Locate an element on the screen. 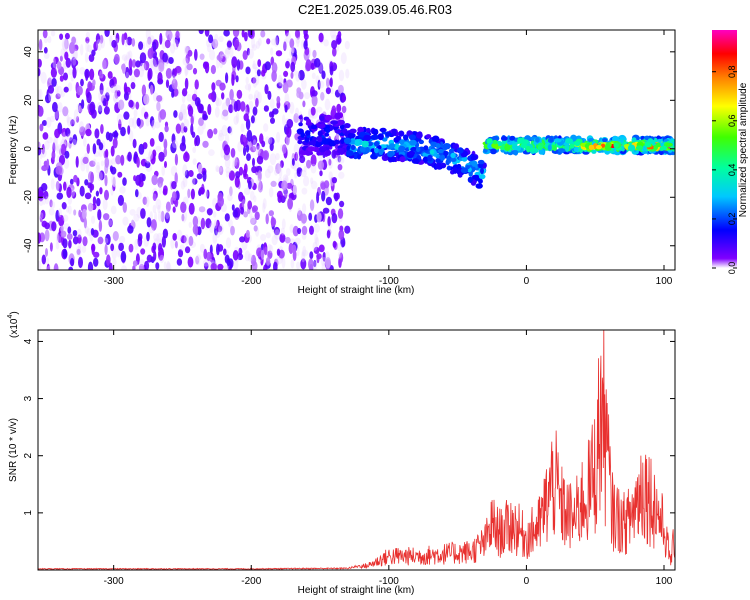 The width and height of the screenshot is (750, 600). colorbar-tick-label: 0.4 is located at coordinates (732, 170).